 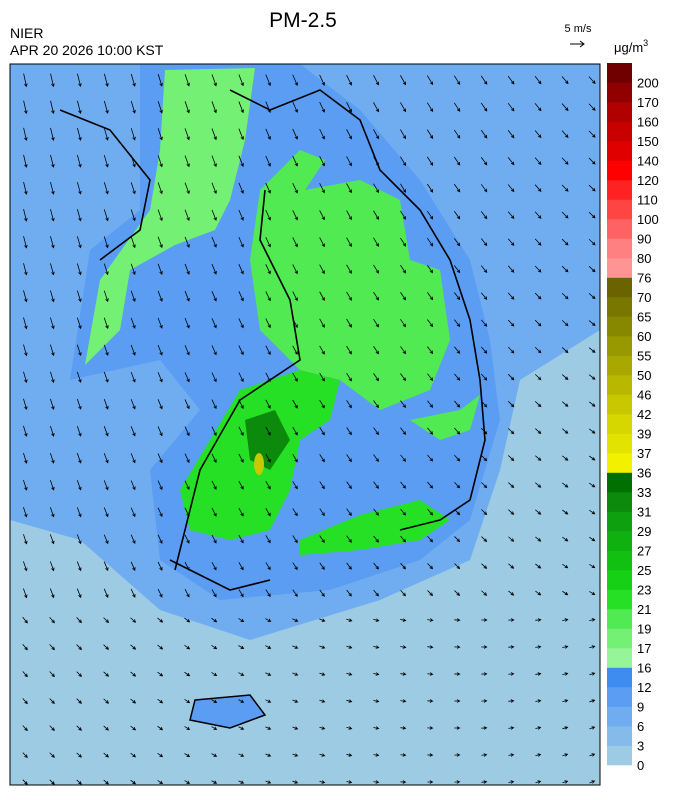 What do you see at coordinates (644, 512) in the screenshot?
I see `colorbar-label: 31` at bounding box center [644, 512].